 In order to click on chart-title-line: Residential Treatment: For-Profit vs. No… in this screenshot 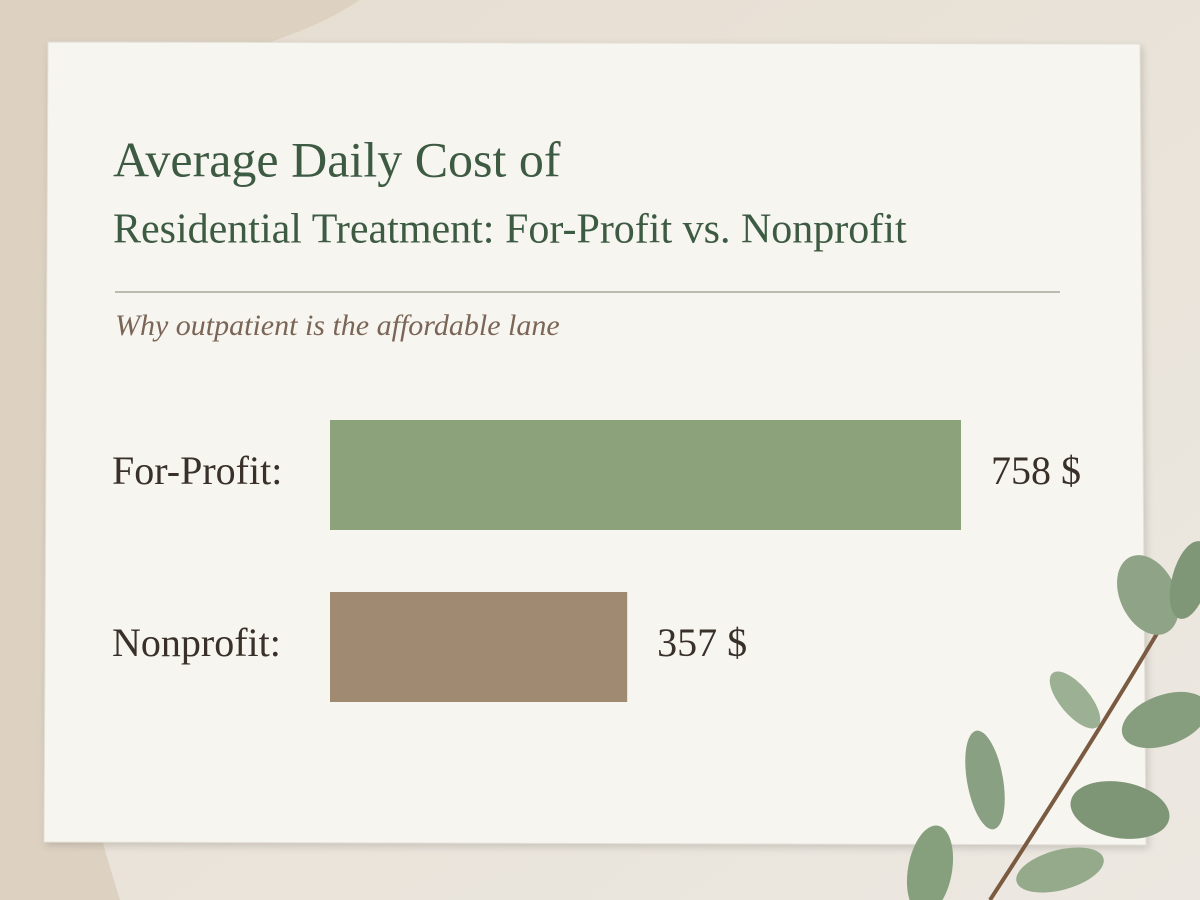, I will do `click(510, 230)`.